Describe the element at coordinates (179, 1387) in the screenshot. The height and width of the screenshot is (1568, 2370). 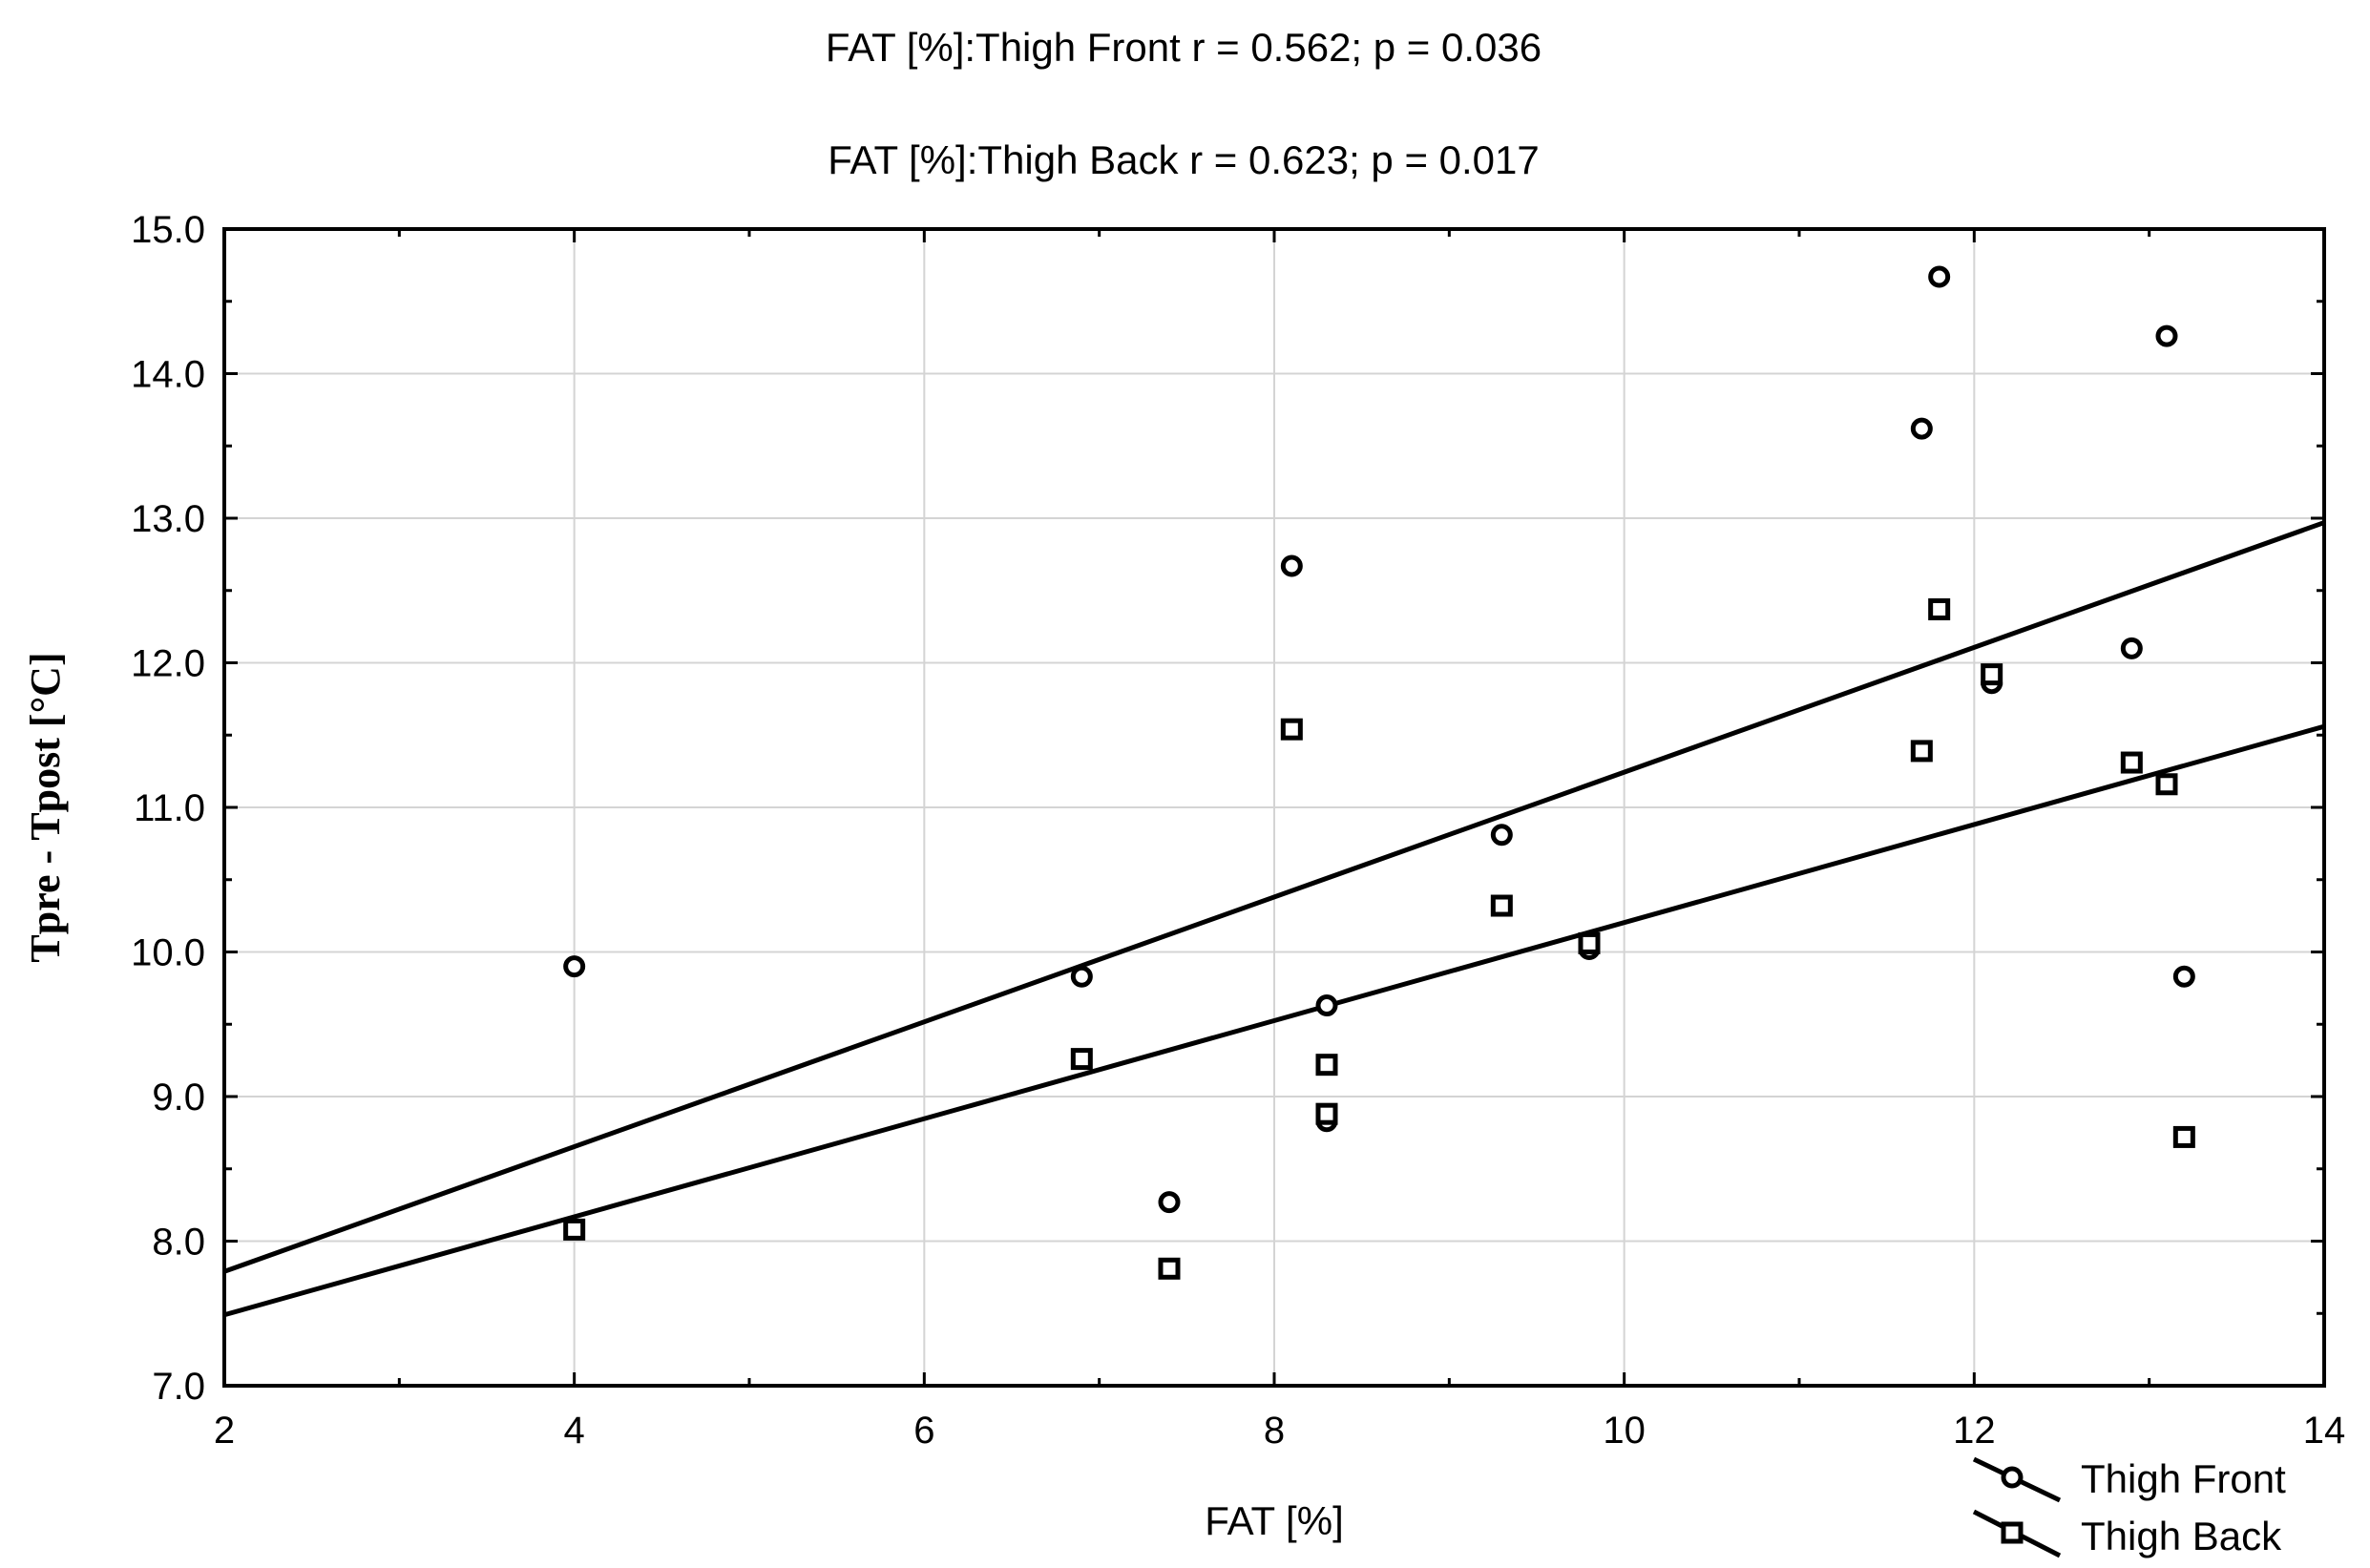
I see `y-tick-label: 7.0` at that location.